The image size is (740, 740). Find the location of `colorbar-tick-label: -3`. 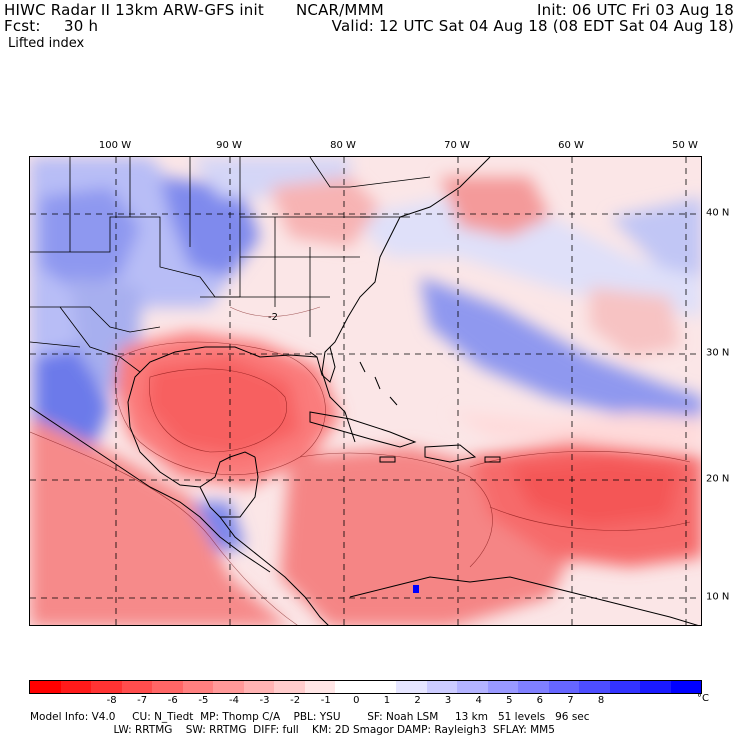

colorbar-tick-label: -3 is located at coordinates (264, 700).